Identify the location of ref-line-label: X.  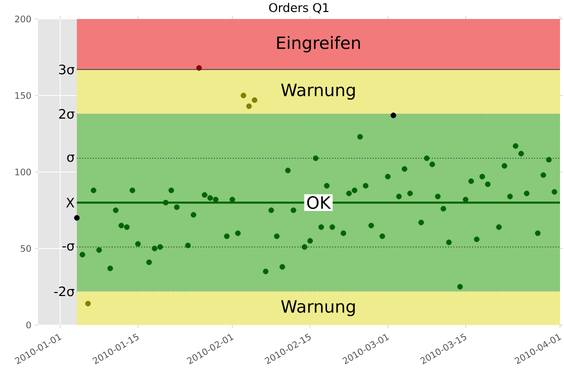
(70, 203).